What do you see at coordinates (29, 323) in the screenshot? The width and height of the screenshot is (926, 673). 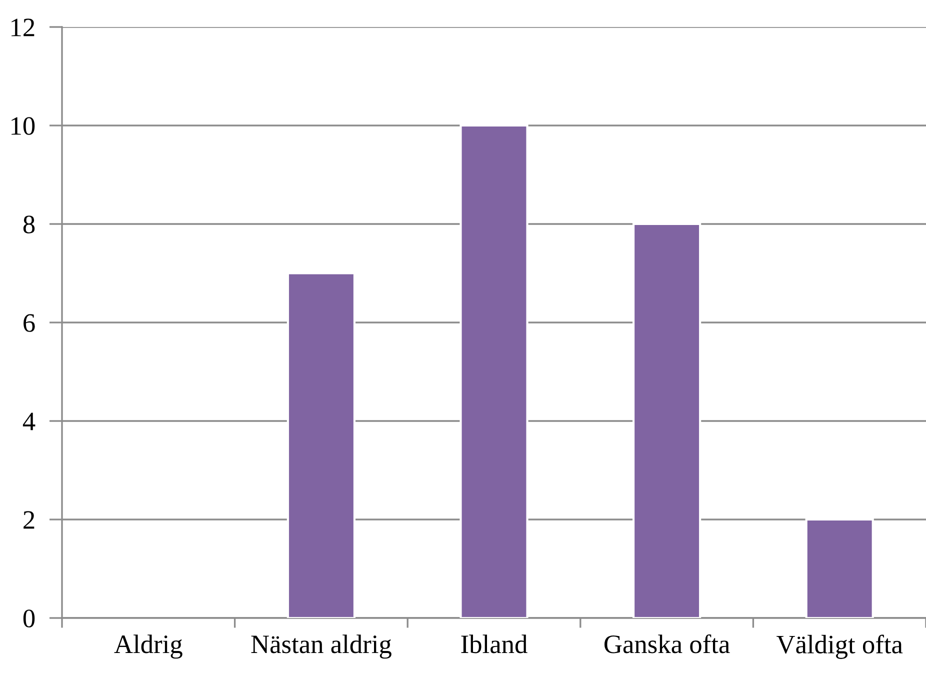 I see `y-tick-label: 6` at bounding box center [29, 323].